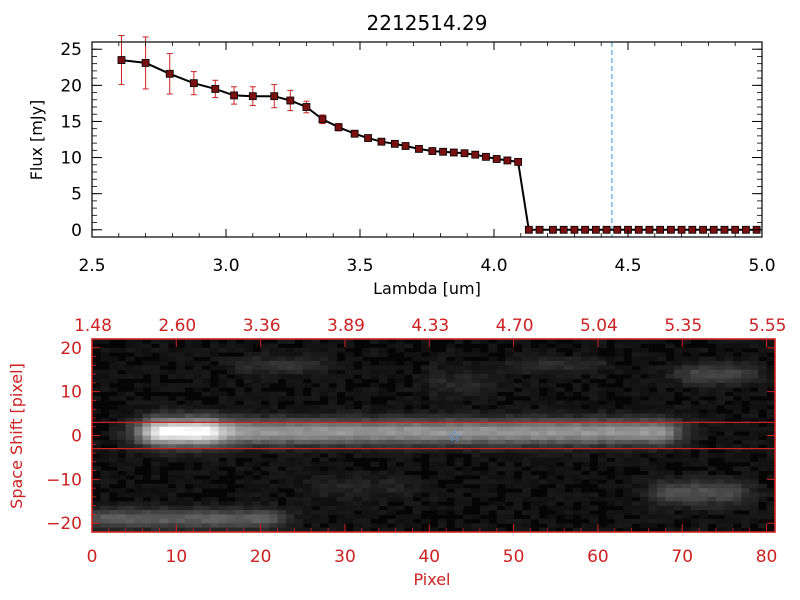  I want to click on y-tick-label: 20, so click(71, 86).